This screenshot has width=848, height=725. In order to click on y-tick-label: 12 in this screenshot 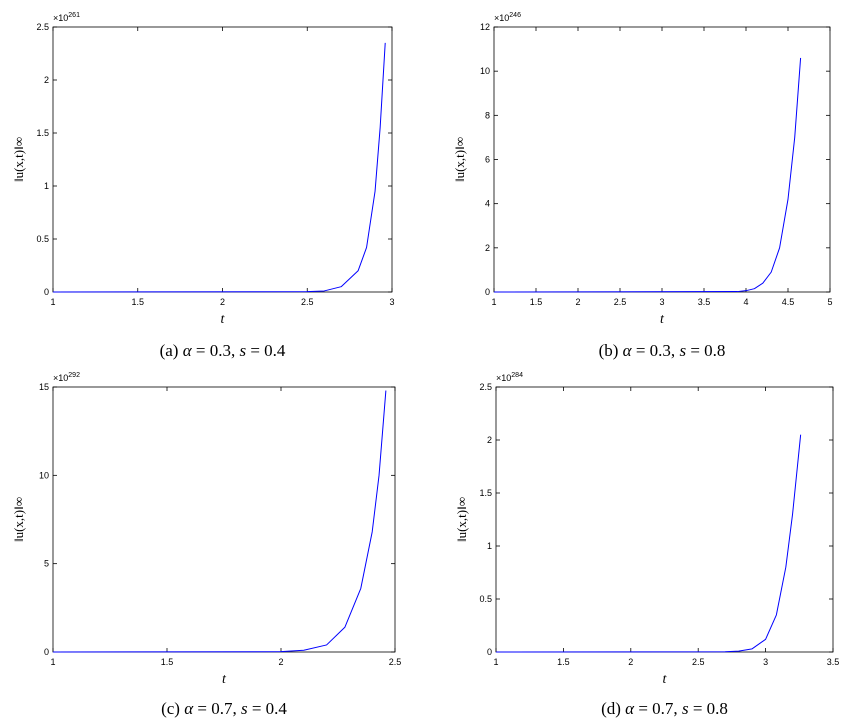, I will do `click(485, 27)`.